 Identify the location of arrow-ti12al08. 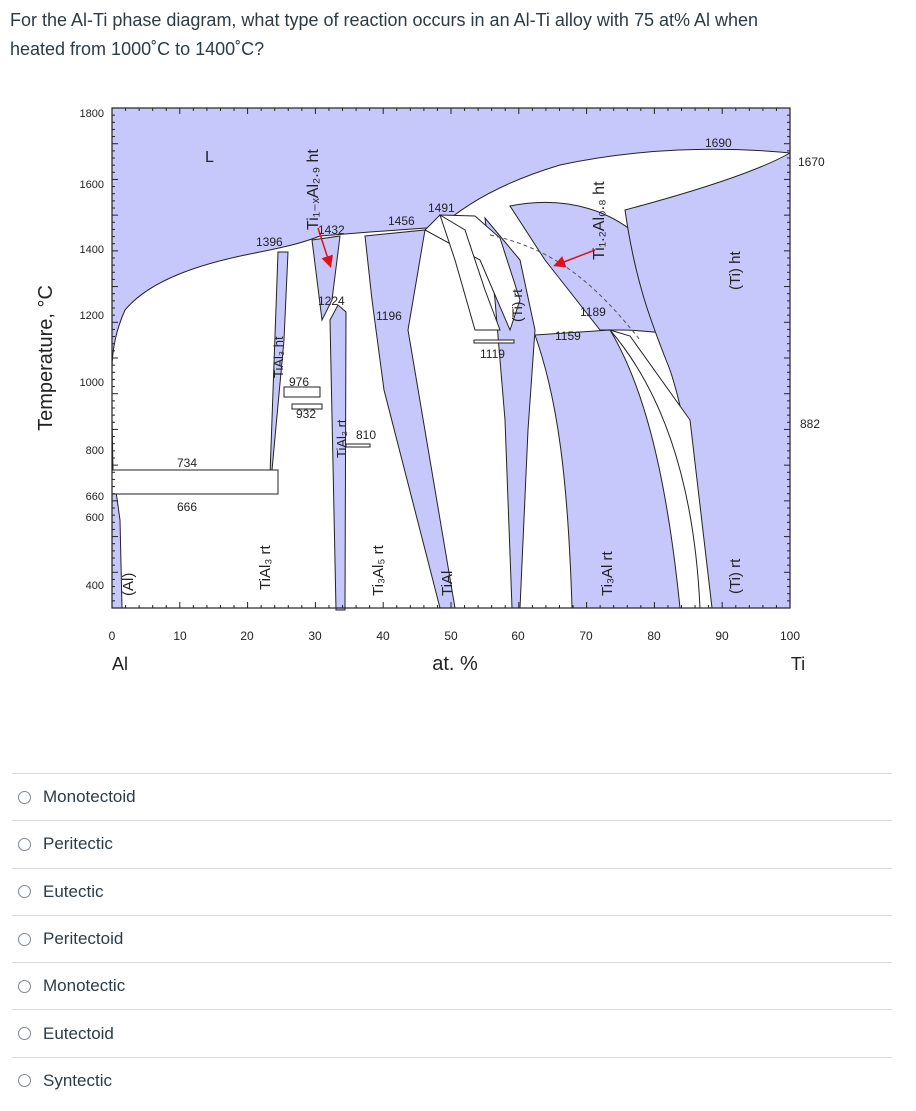
(574, 258).